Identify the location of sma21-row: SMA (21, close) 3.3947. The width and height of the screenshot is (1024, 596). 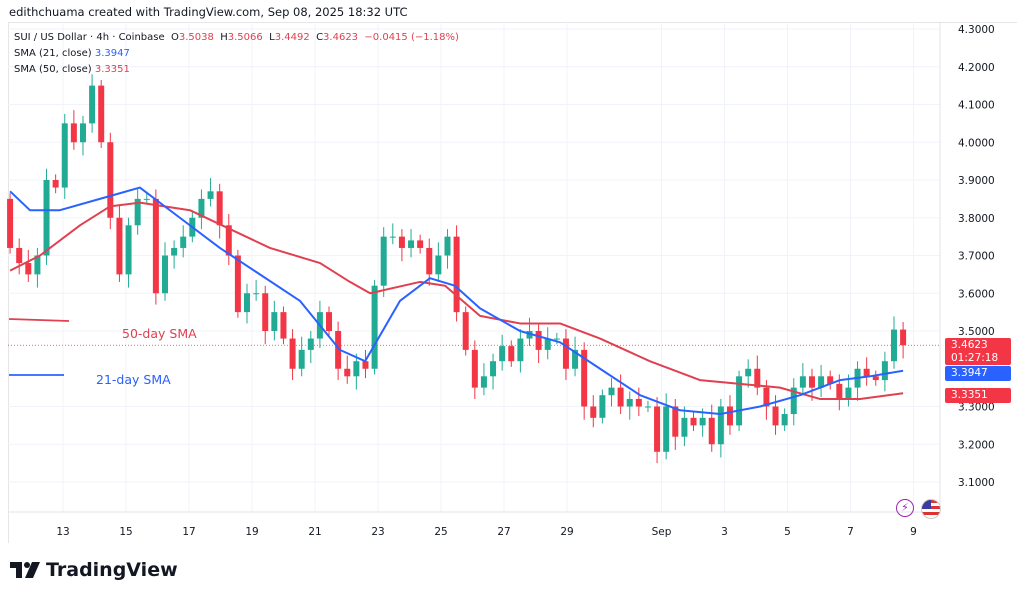
(236, 54).